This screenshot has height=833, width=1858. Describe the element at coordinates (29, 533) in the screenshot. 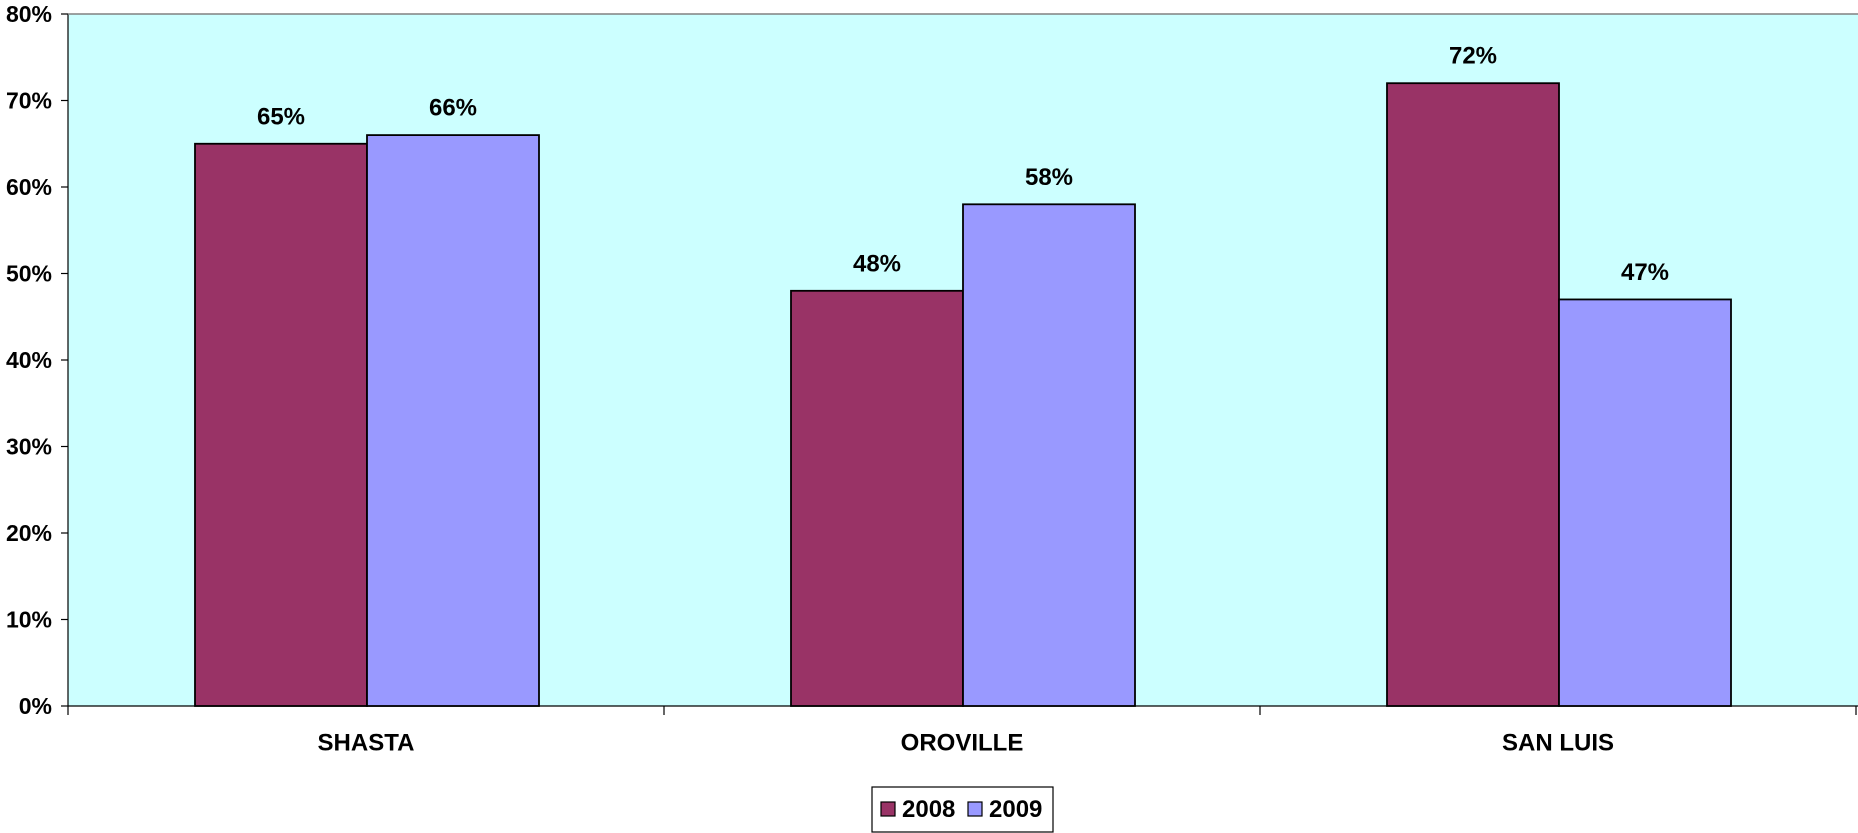

I see `y-tick-label: 20%` at that location.